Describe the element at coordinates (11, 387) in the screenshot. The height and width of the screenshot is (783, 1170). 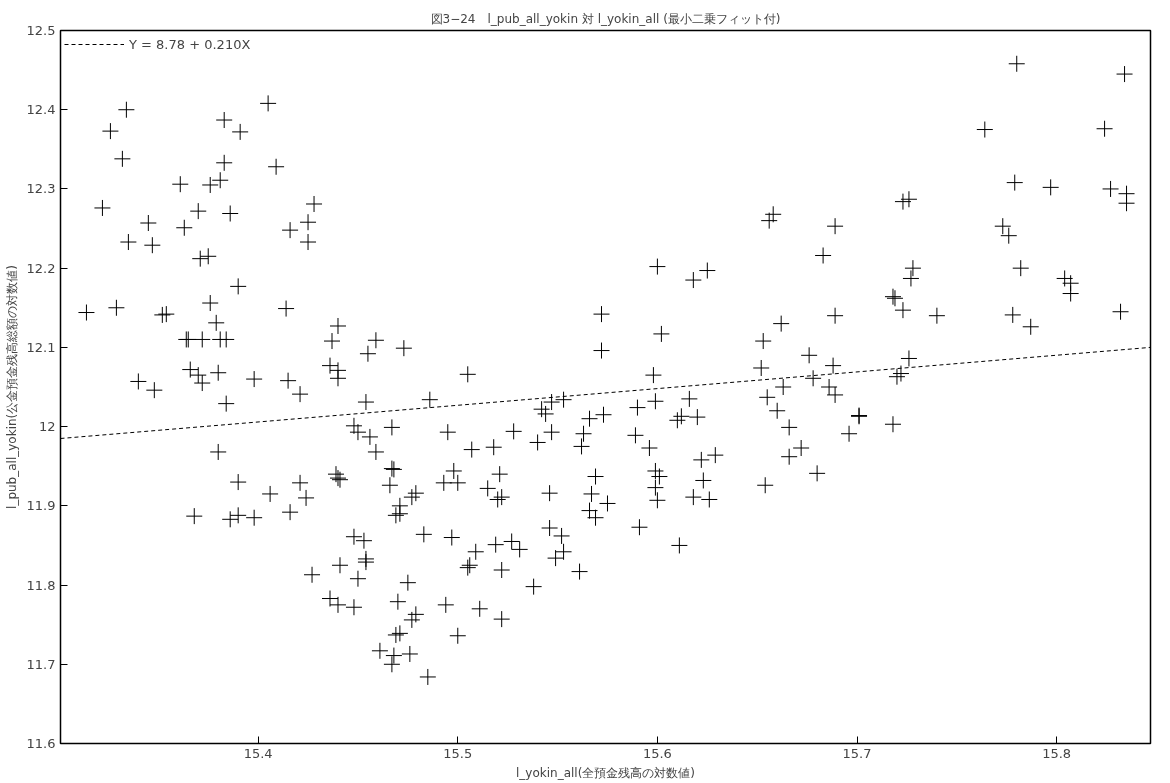
I see `y-axis-title: l_pub_all_yokin(公金預金残高総額の対数値)` at that location.